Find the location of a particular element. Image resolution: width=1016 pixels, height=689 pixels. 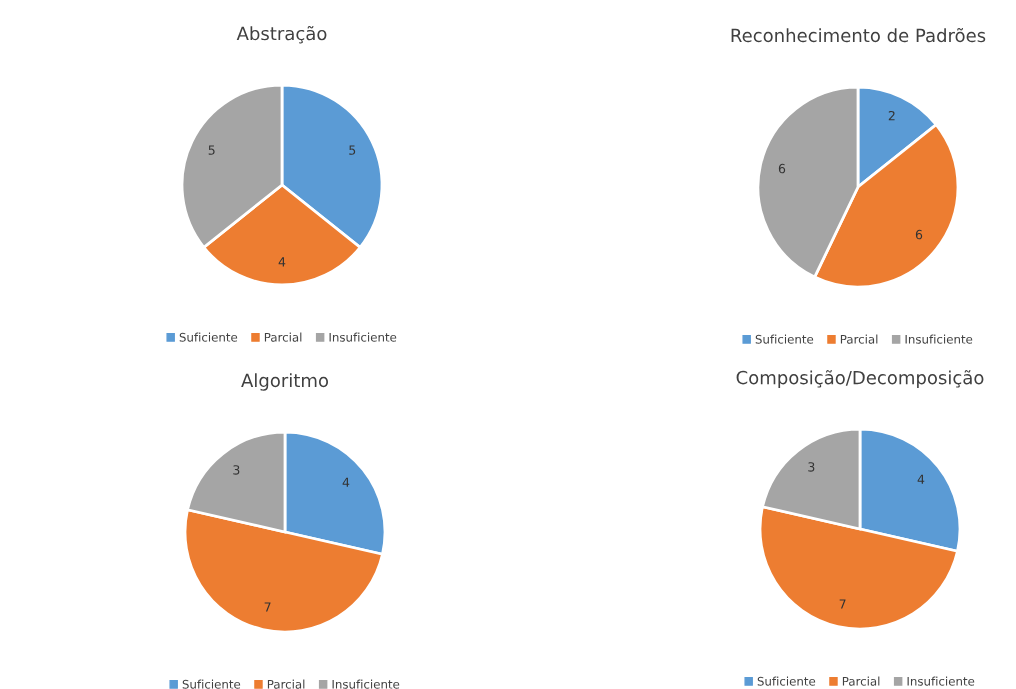

chart-title: Composição/Decomposição is located at coordinates (860, 379).